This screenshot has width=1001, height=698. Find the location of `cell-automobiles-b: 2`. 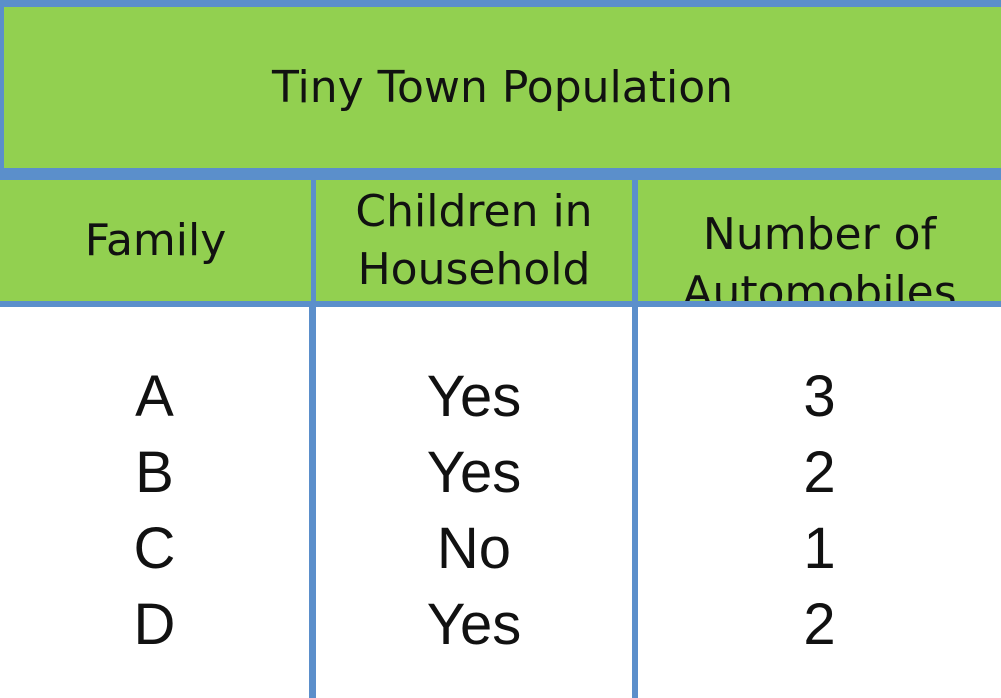

cell-automobiles-b: 2 is located at coordinates (819, 472).